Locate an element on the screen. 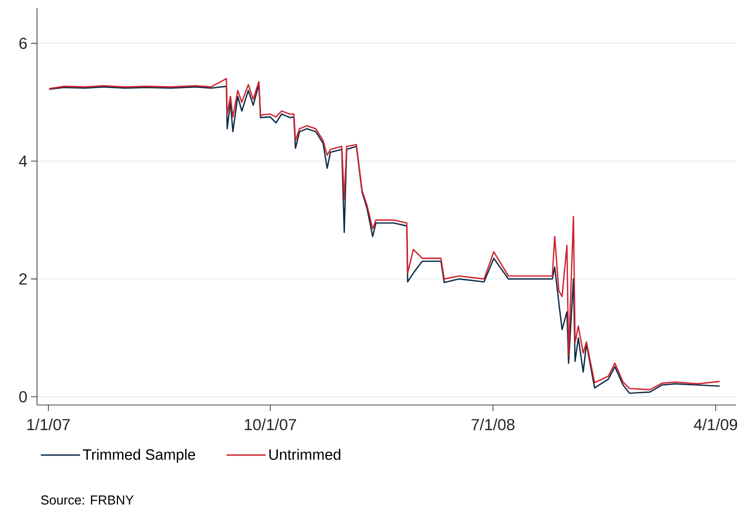 This screenshot has width=746, height=516. y-tick-label: 2 is located at coordinates (23, 279).